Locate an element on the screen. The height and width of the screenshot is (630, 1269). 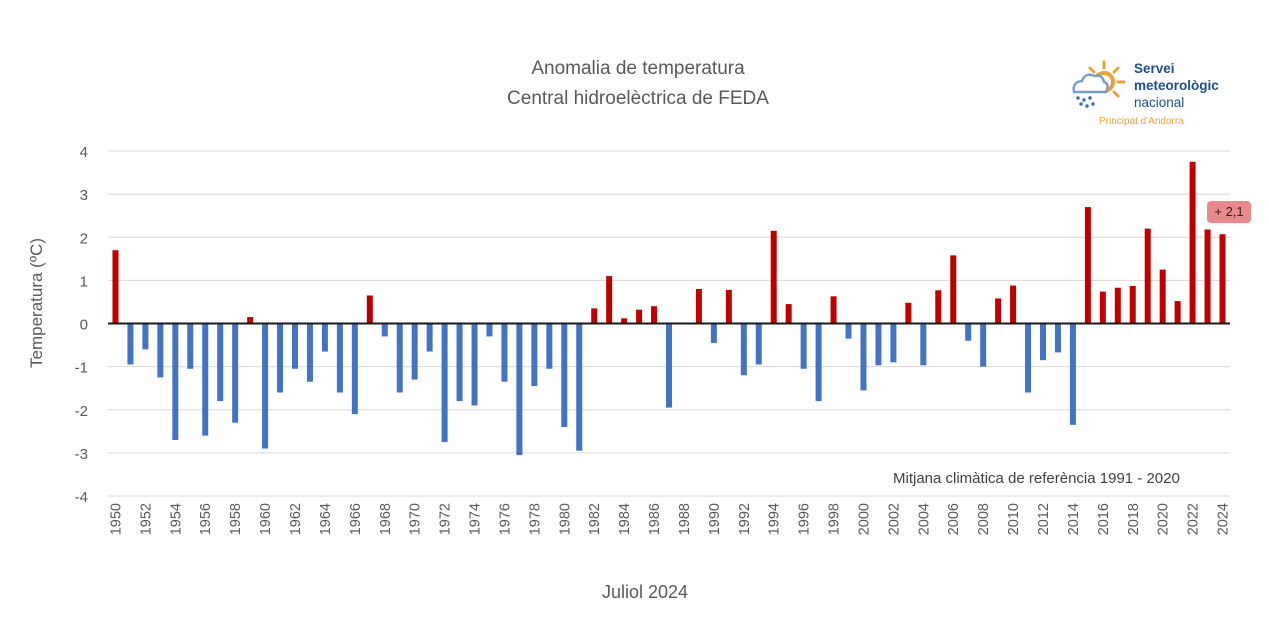
bar-1975 is located at coordinates (489, 330).